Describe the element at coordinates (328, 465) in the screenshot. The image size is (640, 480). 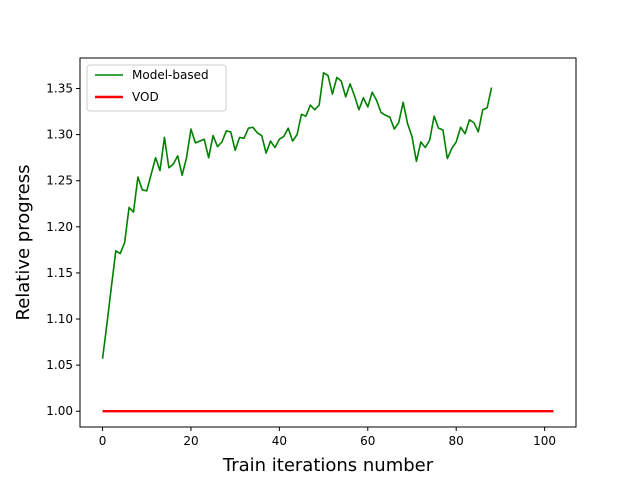
I see `x-axis-label: Train iterations number` at that location.